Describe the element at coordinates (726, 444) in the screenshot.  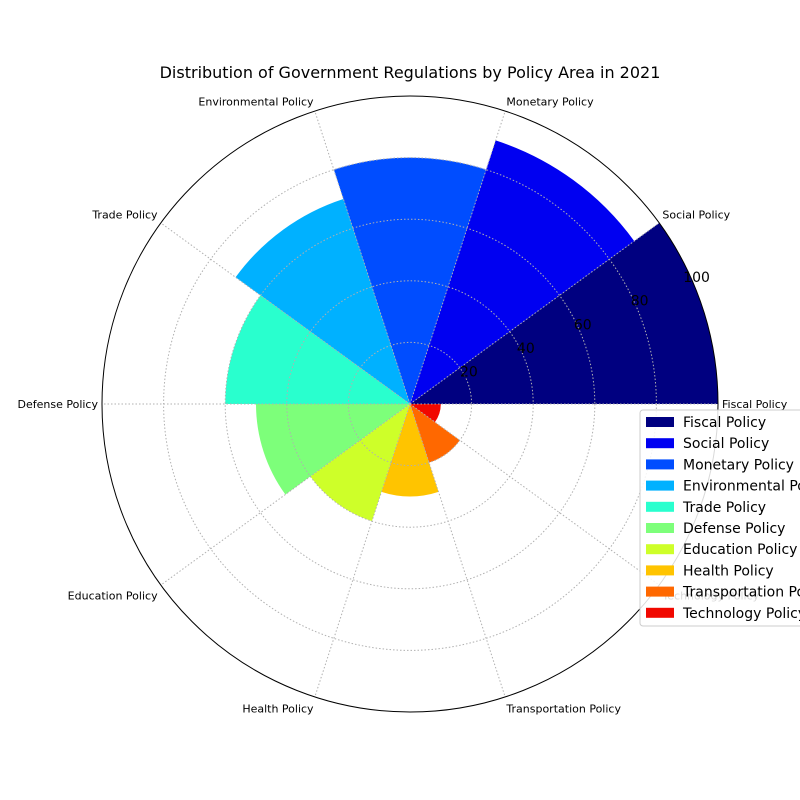
I see `legend-entry: Social Policy` at that location.